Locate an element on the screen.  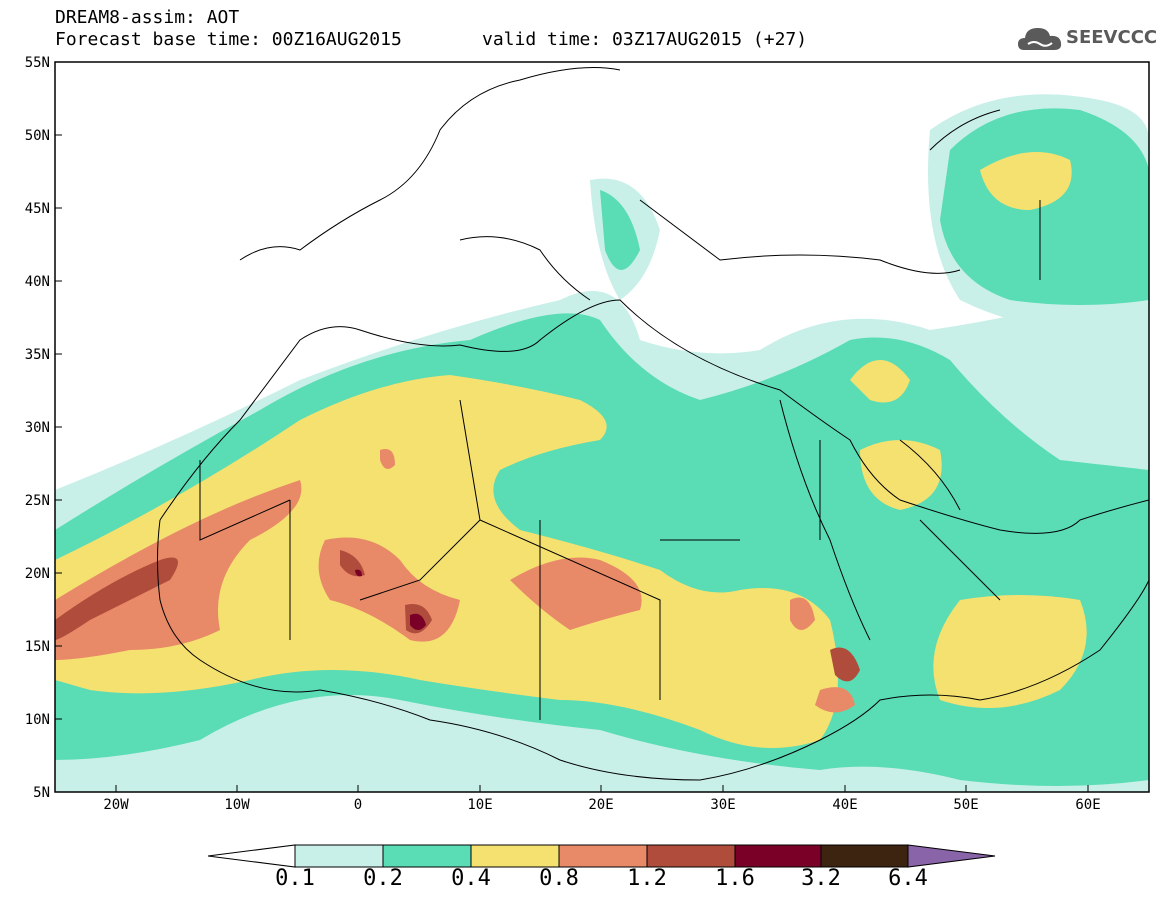
forecast-base-time: Forecast base time: 00Z16AUG2015 is located at coordinates (228, 39).